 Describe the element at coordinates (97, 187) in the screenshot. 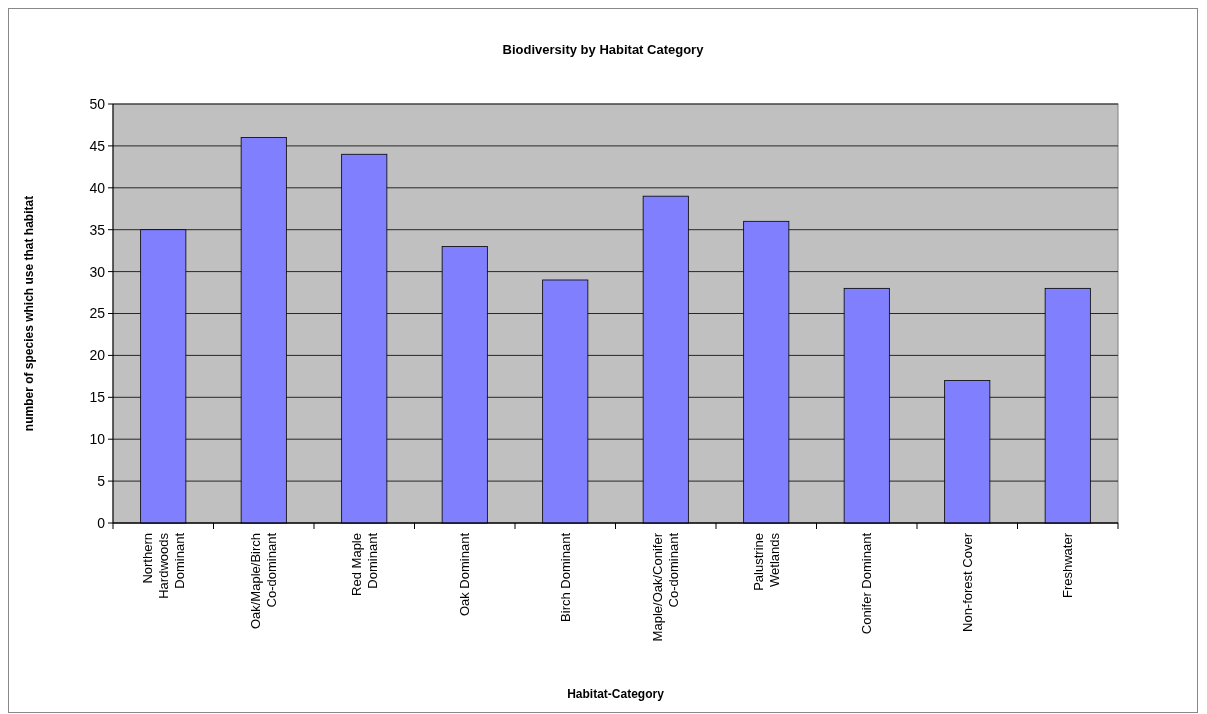

I see `y-tick-label: 40` at that location.